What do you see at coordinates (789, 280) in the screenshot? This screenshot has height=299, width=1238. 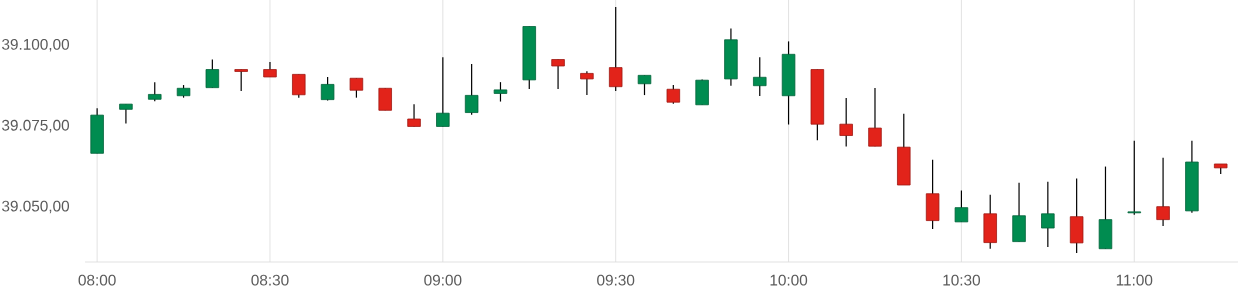 I see `x-tick-label: 10:00` at bounding box center [789, 280].